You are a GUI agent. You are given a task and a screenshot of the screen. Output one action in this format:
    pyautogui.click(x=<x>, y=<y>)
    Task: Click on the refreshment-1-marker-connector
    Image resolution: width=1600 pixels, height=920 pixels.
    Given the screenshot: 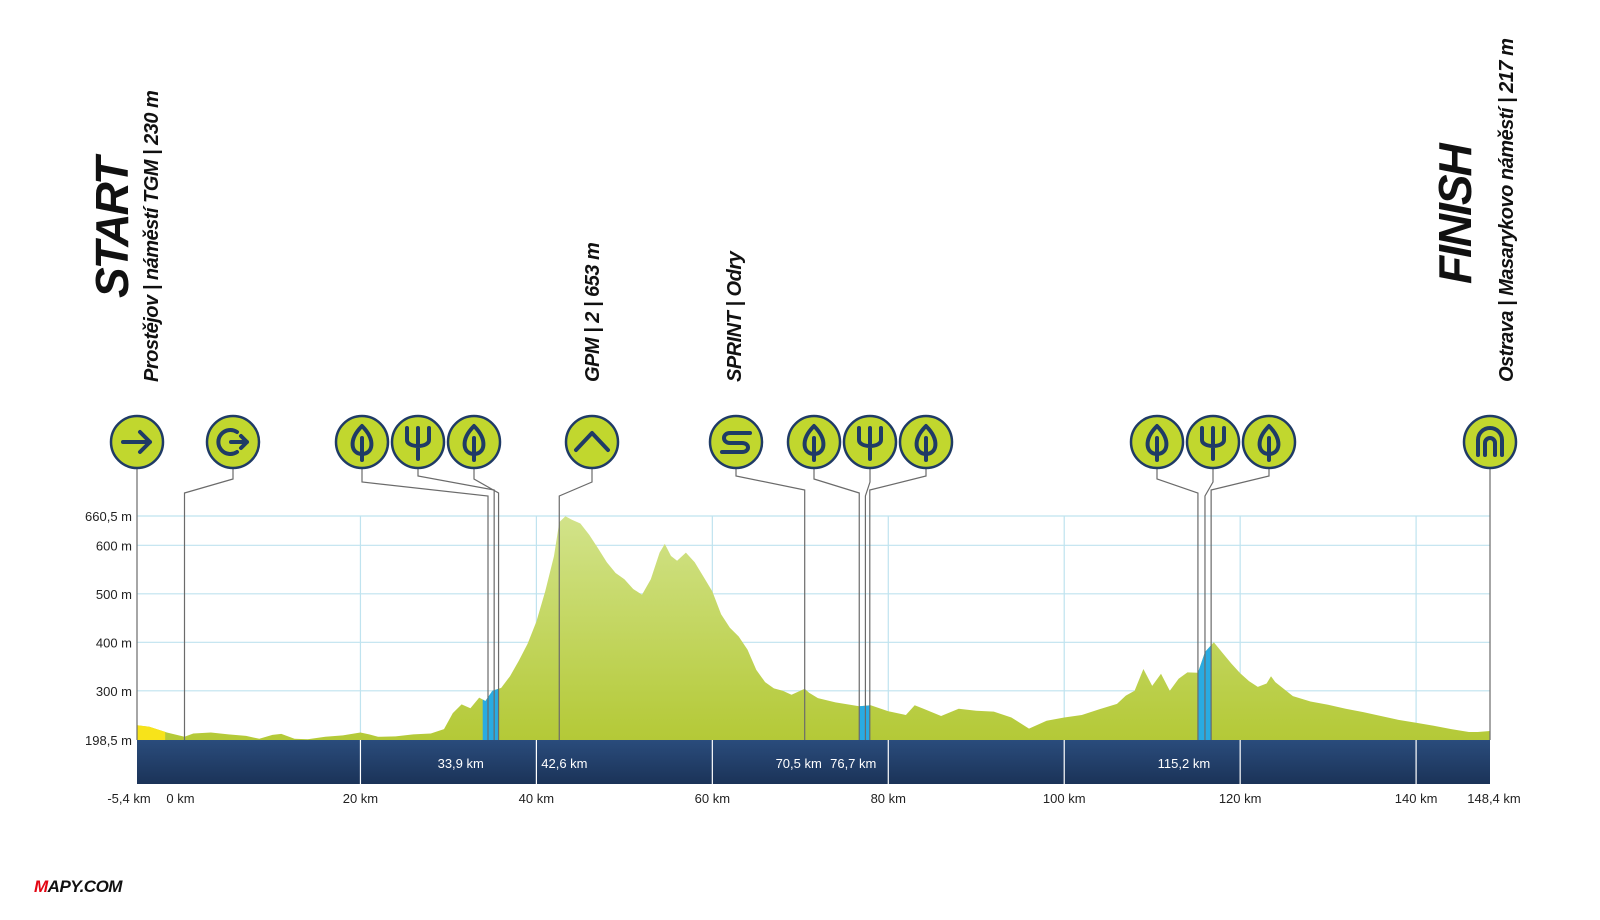 What is the action you would take?
    pyautogui.click(x=456, y=604)
    